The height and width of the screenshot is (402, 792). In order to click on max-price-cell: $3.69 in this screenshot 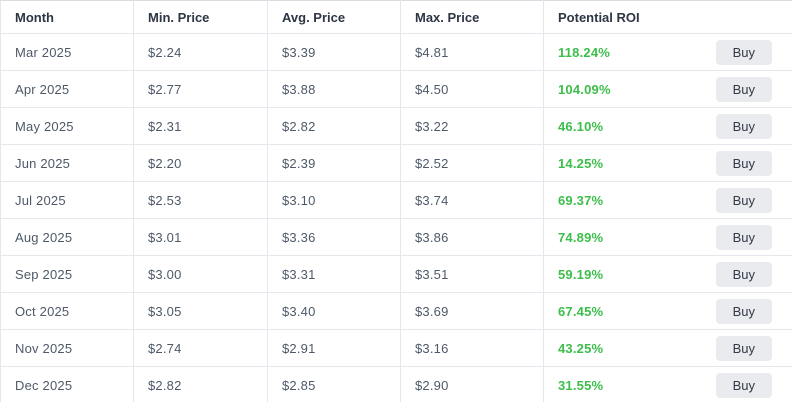, I will do `click(472, 311)`.